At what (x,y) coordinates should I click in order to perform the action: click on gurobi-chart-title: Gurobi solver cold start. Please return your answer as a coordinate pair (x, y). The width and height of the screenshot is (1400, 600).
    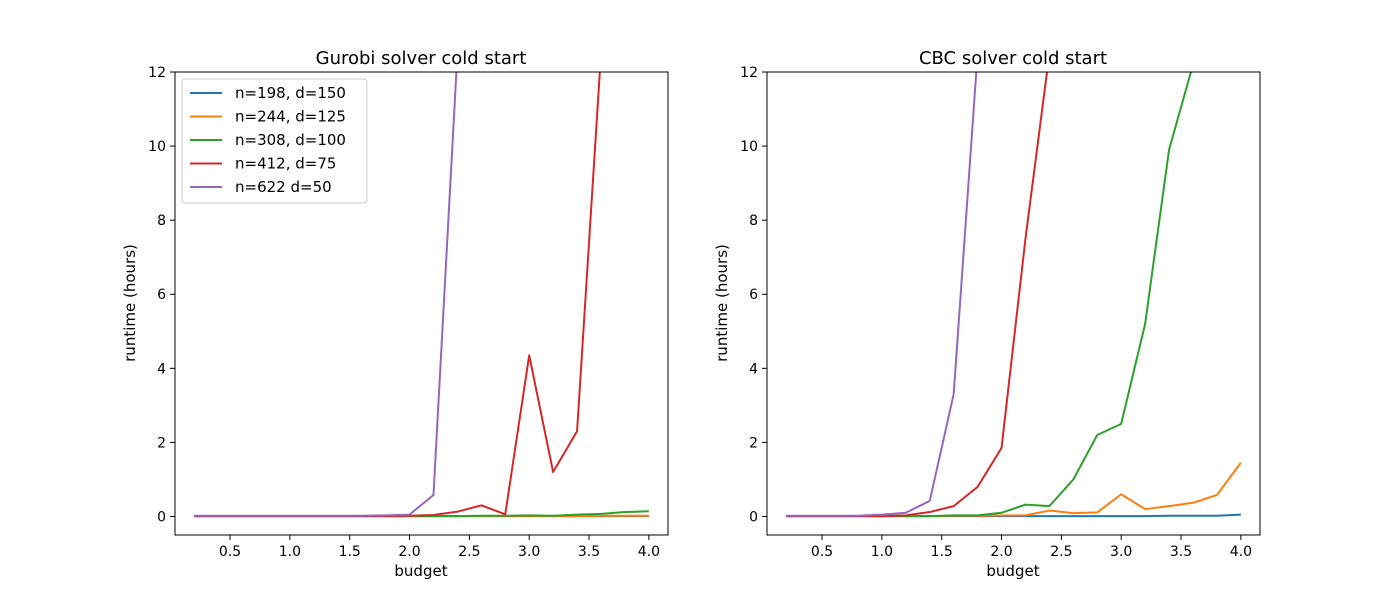
    Looking at the image, I should click on (421, 58).